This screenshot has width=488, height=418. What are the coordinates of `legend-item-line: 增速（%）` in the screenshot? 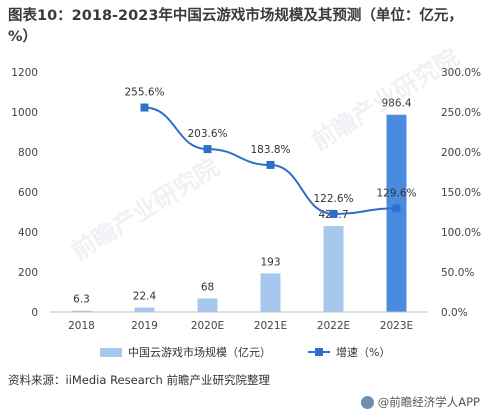 It's located at (349, 352).